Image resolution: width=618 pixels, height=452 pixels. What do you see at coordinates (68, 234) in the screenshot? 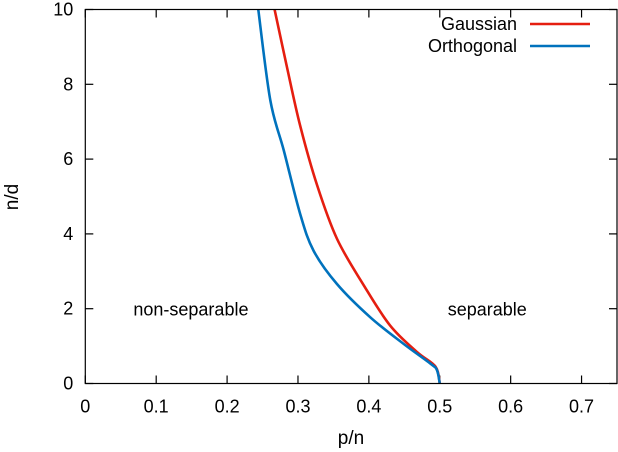
I see `y-tick-label: 4` at bounding box center [68, 234].